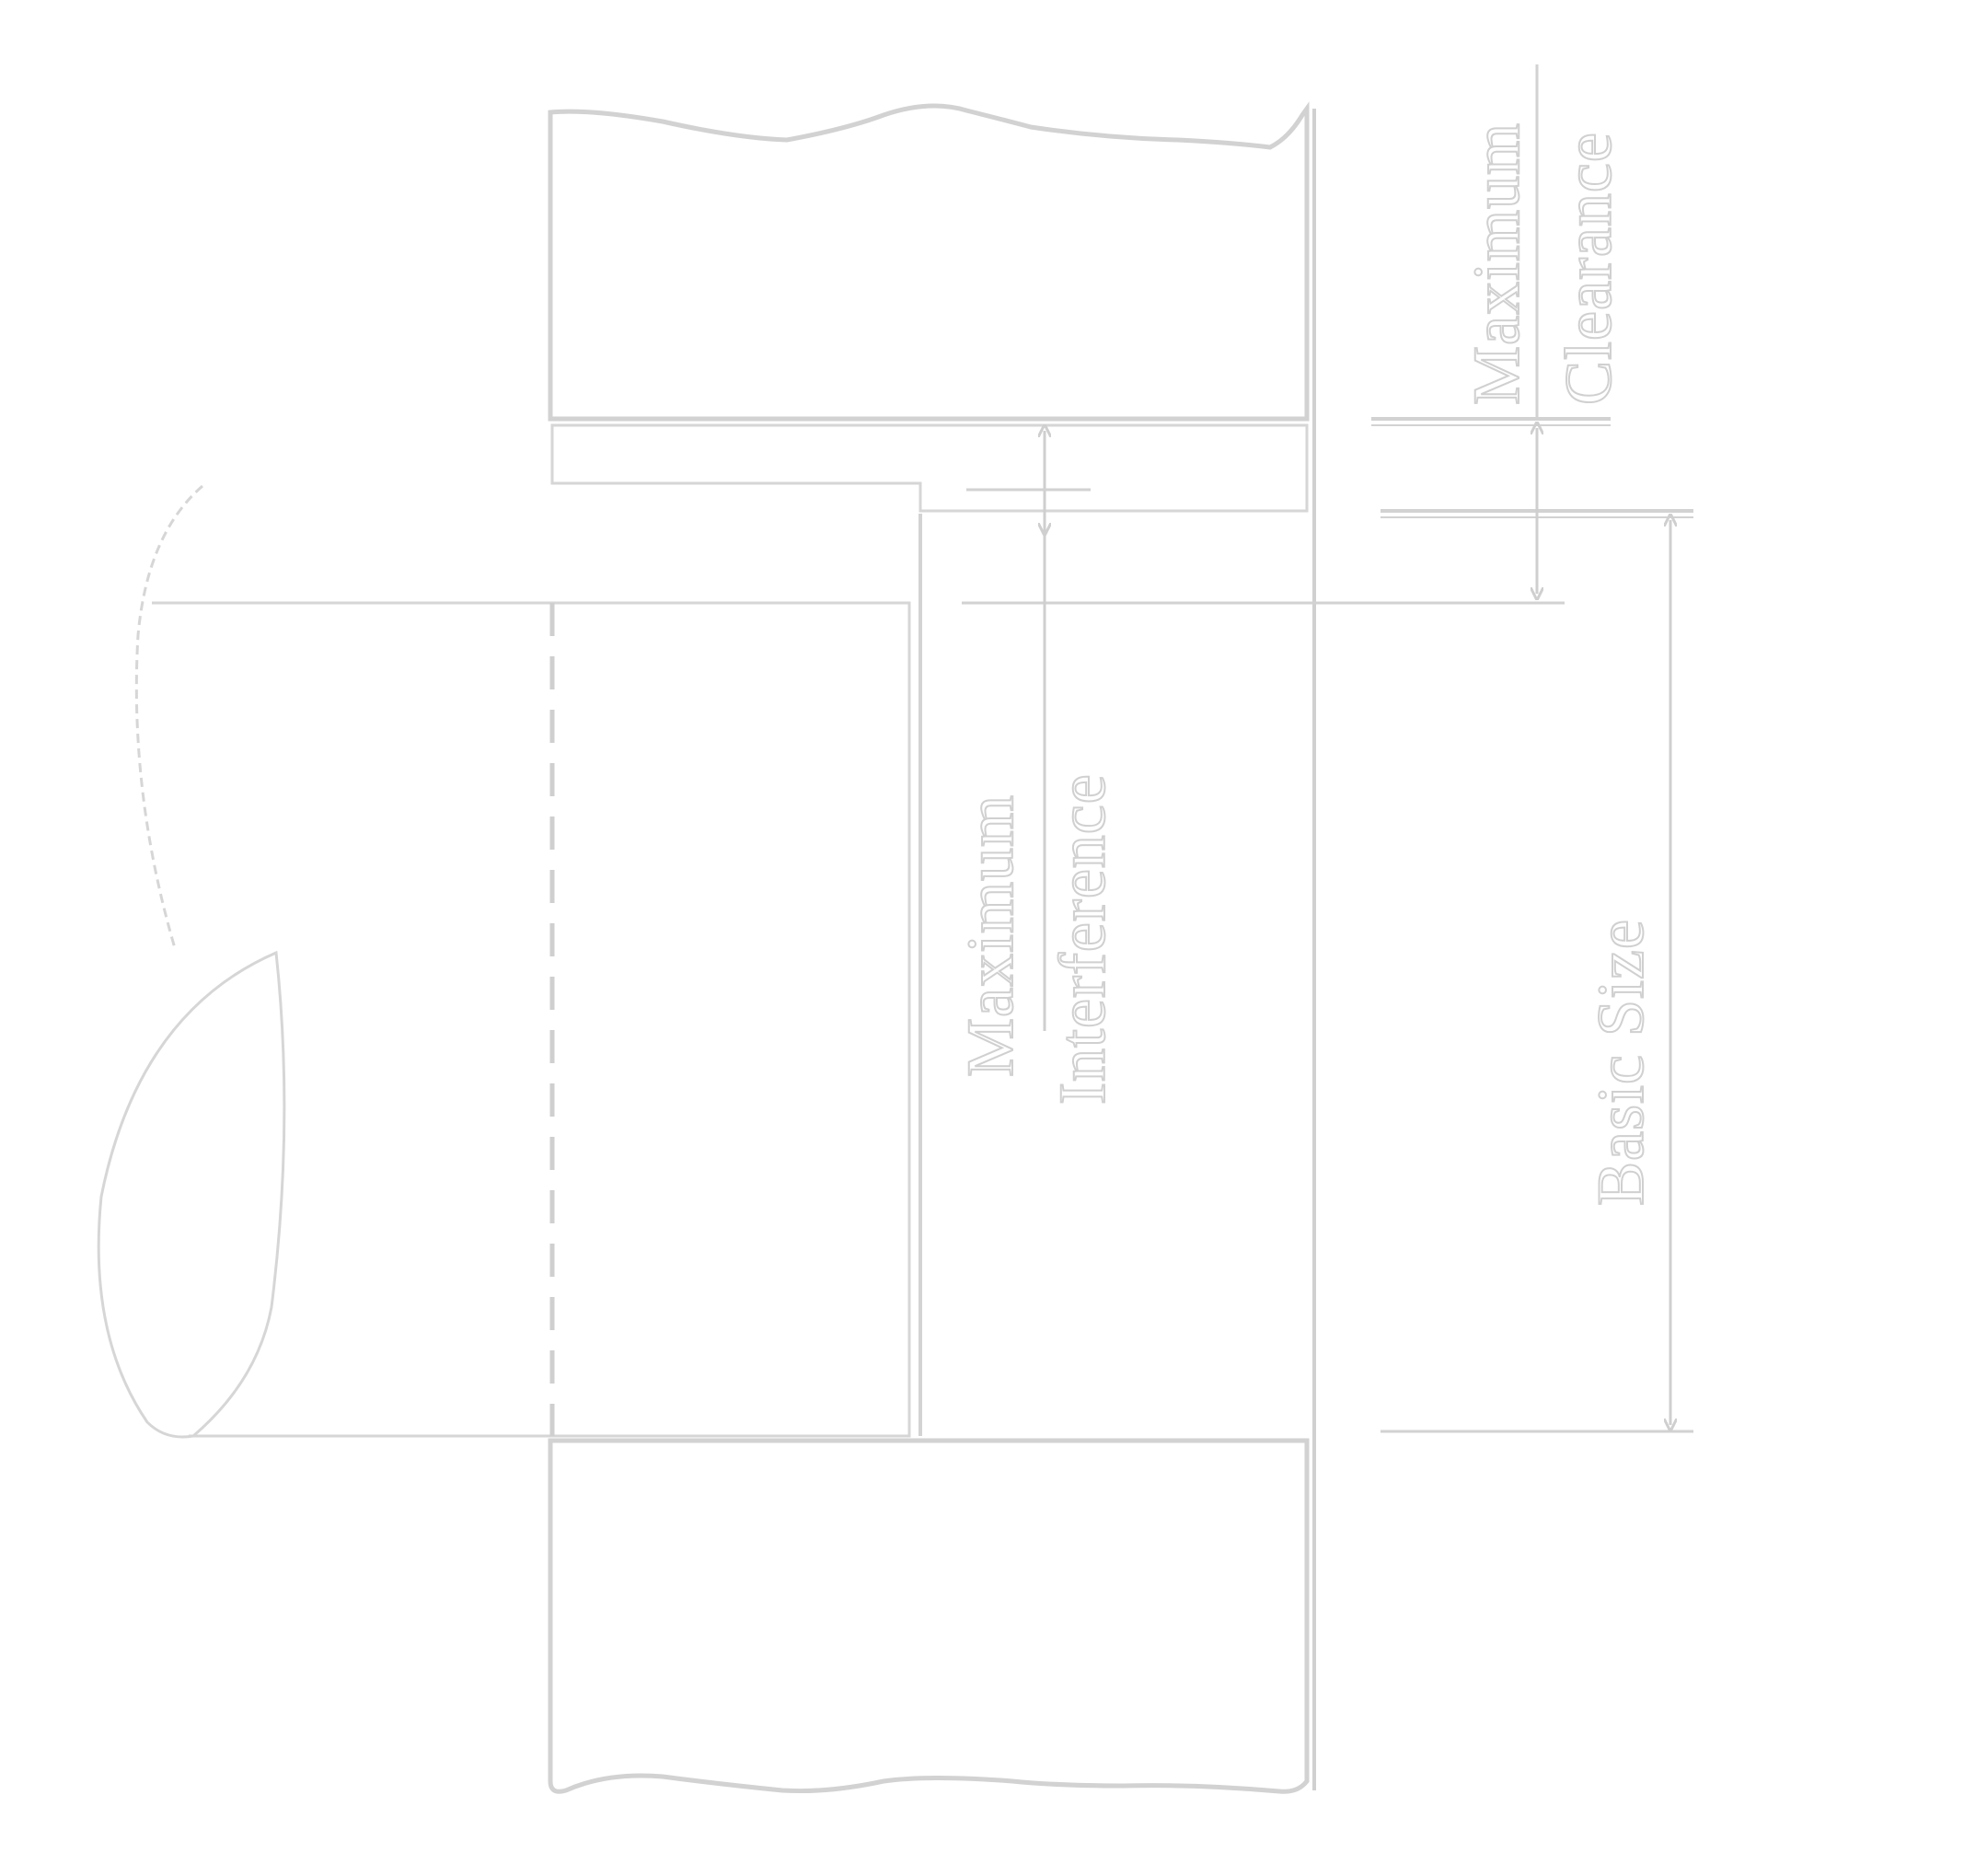 The height and width of the screenshot is (1876, 1964). What do you see at coordinates (929, 1616) in the screenshot?
I see `housing-lower` at bounding box center [929, 1616].